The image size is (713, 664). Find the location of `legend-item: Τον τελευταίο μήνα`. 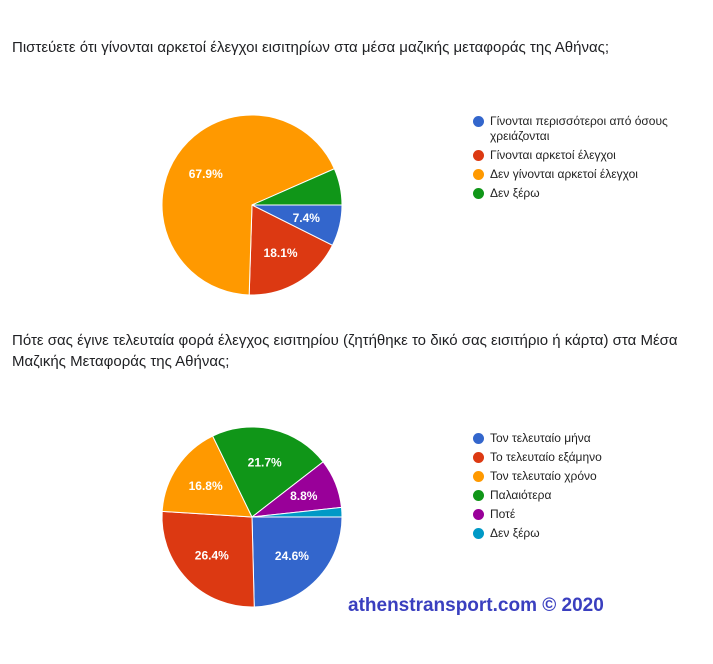

legend-item: Τον τελευταίο μήνα is located at coordinates (588, 438).